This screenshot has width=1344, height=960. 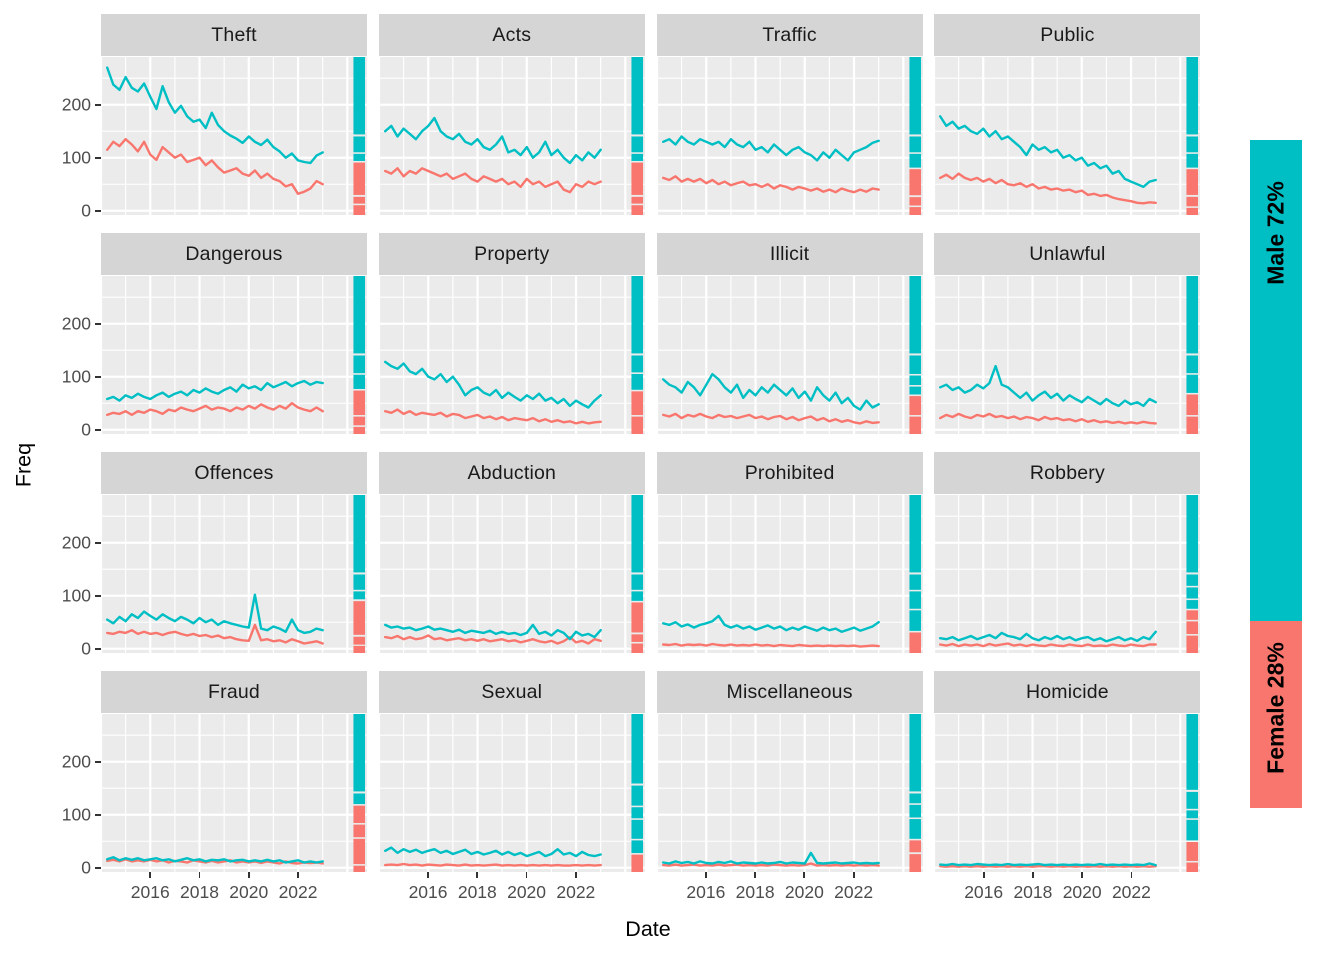 I want to click on legend-male-label: Male 72%, so click(x=1275, y=233).